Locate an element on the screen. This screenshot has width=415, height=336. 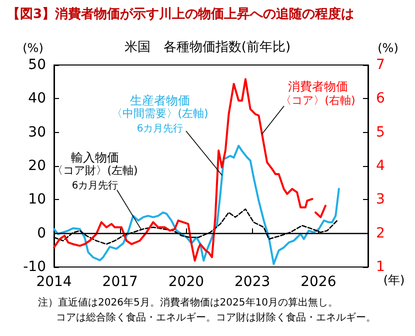
annotation: 〈コア財〉(左軸) is located at coordinates (95, 170).